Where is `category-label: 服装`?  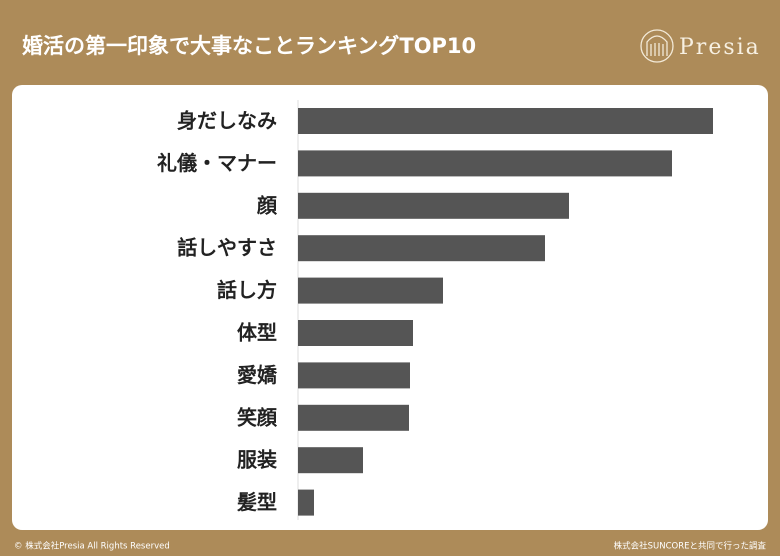 category-label: 服装 is located at coordinates (257, 460).